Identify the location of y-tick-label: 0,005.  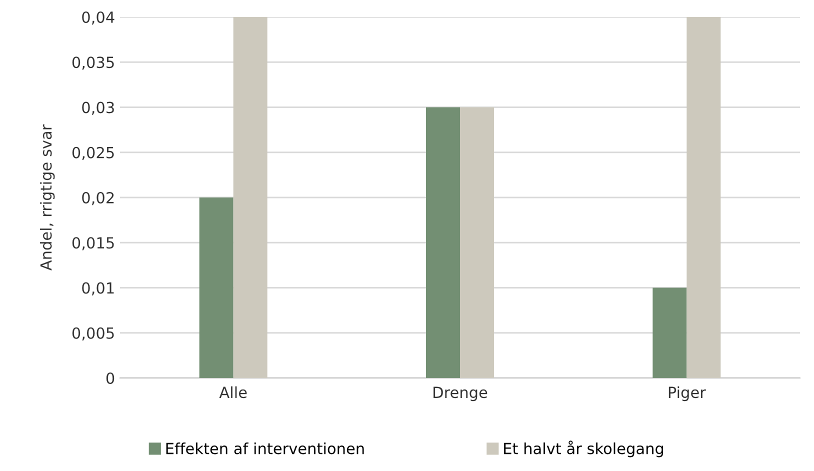
(93, 333).